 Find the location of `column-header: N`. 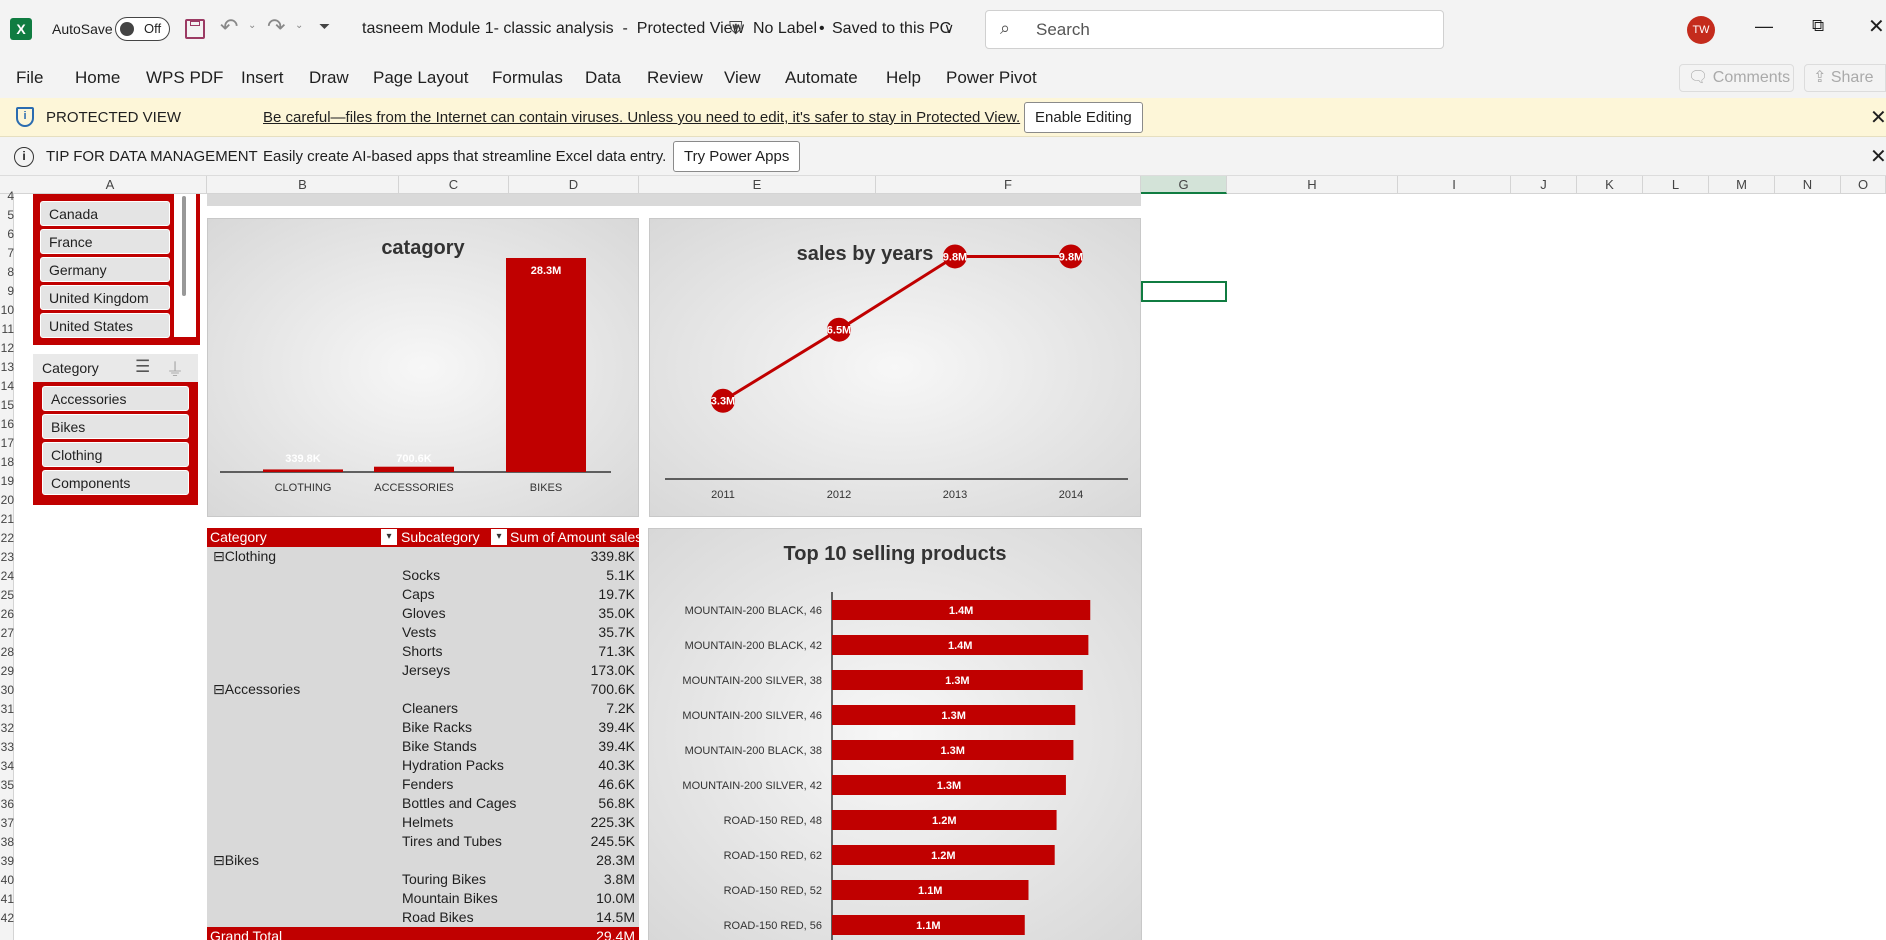

column-header: N is located at coordinates (1808, 185).